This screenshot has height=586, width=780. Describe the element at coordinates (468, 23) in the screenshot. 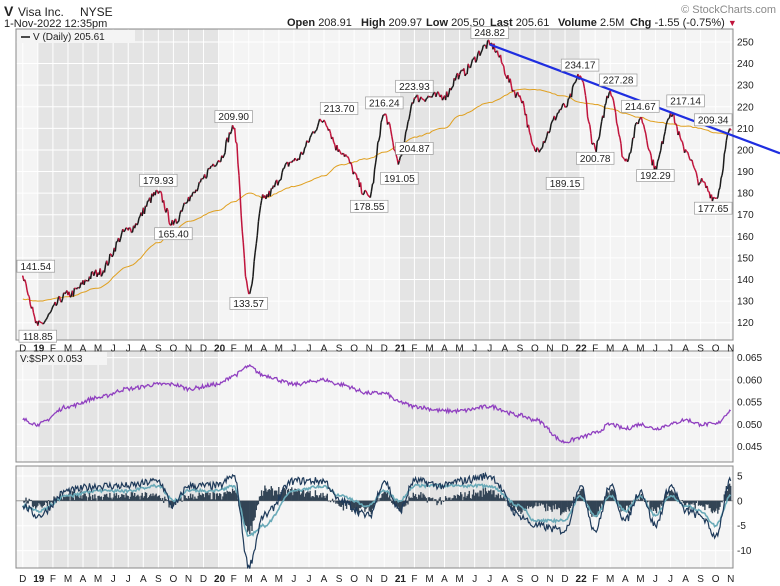

I see `low-value: 205.50` at that location.